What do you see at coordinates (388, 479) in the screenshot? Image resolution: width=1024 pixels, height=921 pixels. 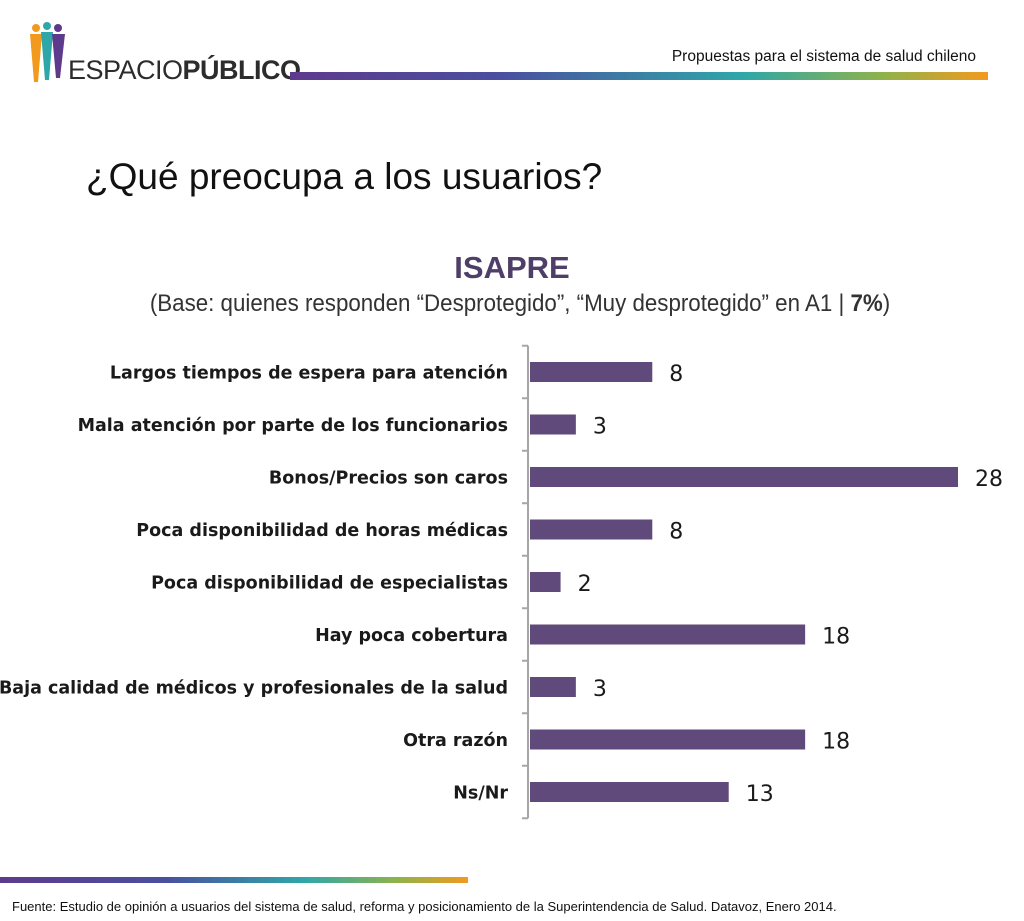 I see `category-label: Bonos/Precios son caros` at bounding box center [388, 479].